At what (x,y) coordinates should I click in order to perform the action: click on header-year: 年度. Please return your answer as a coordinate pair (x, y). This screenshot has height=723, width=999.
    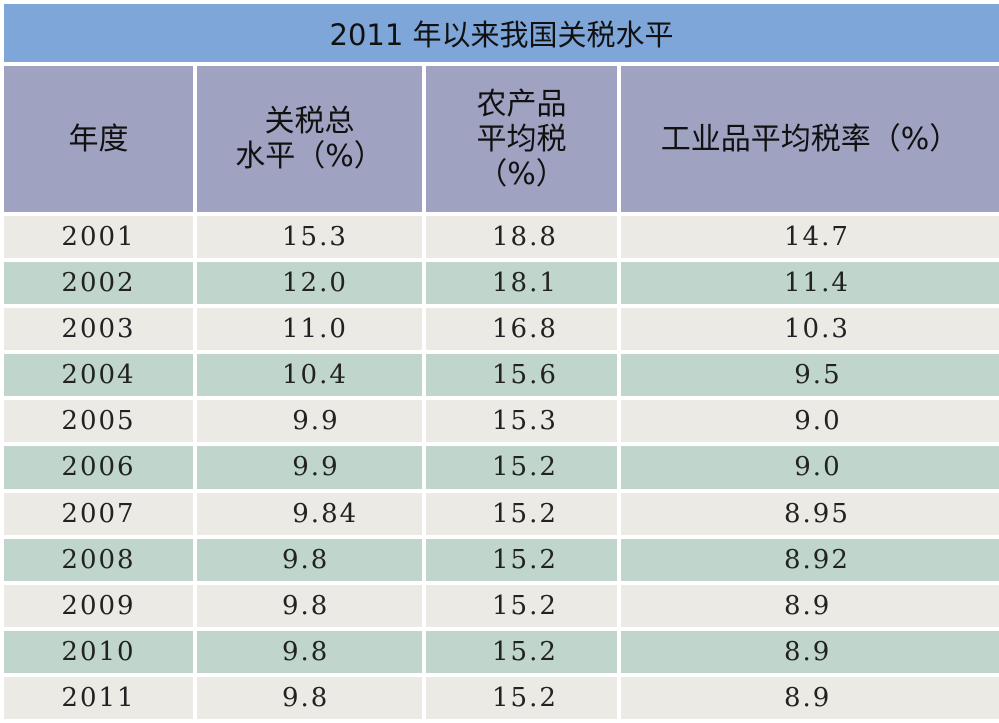
    Looking at the image, I should click on (98, 139).